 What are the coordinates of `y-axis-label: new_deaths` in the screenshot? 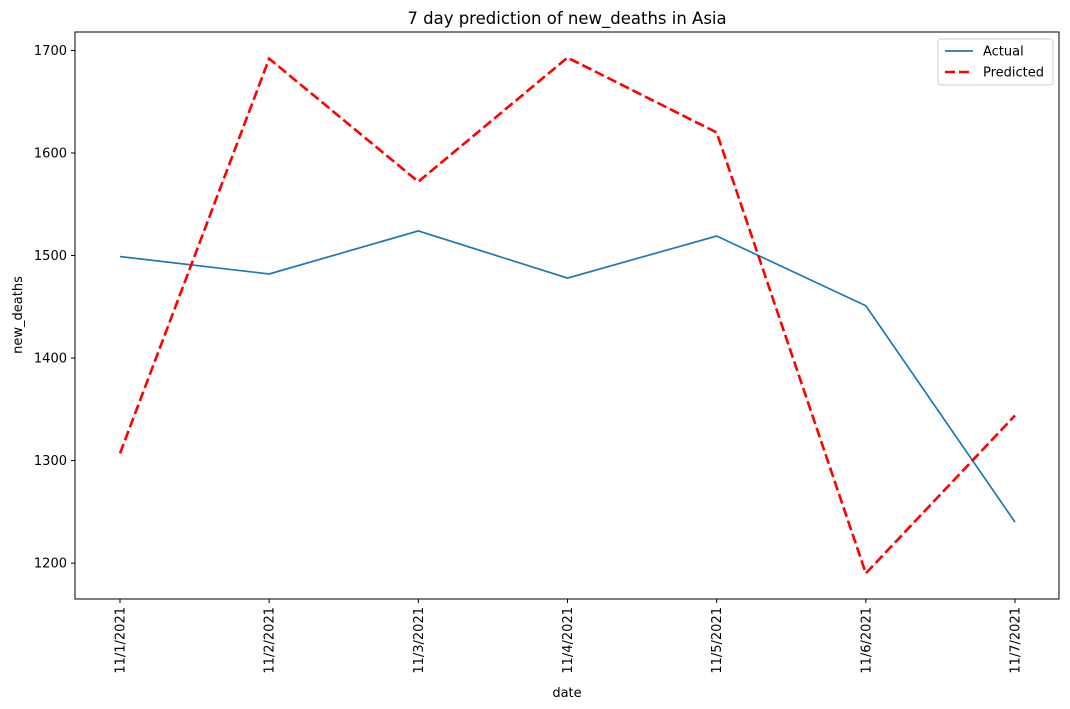 It's located at (18, 315).